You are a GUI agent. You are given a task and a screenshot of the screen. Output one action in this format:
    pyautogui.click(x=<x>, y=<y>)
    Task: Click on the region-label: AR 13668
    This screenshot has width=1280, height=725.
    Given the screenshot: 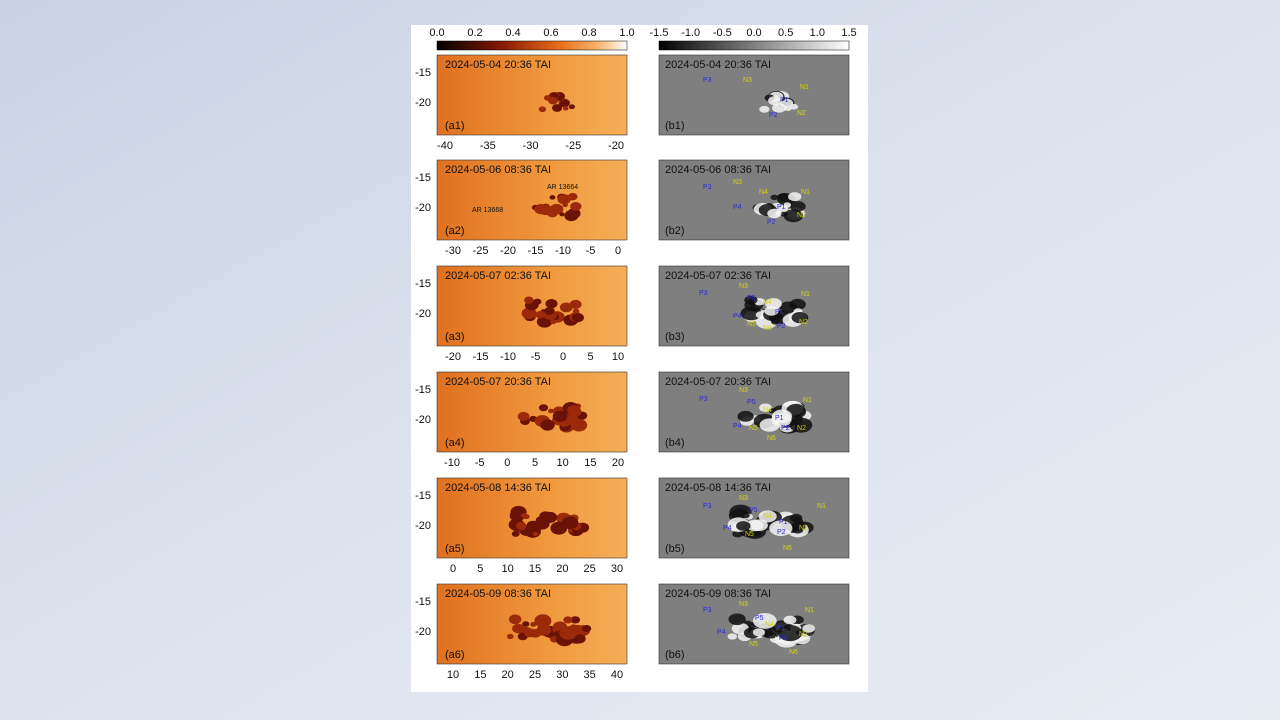 What is the action you would take?
    pyautogui.click(x=487, y=210)
    